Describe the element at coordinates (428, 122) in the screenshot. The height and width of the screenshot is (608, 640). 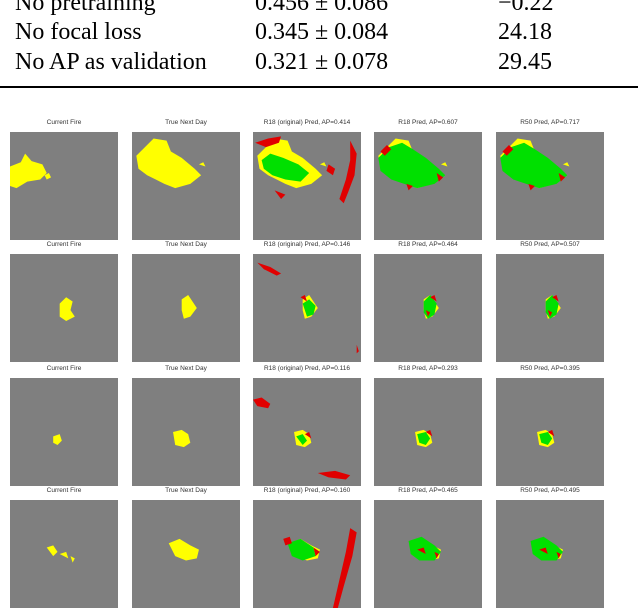
I see `panel-caption: R18 Pred, AP=0.607` at that location.